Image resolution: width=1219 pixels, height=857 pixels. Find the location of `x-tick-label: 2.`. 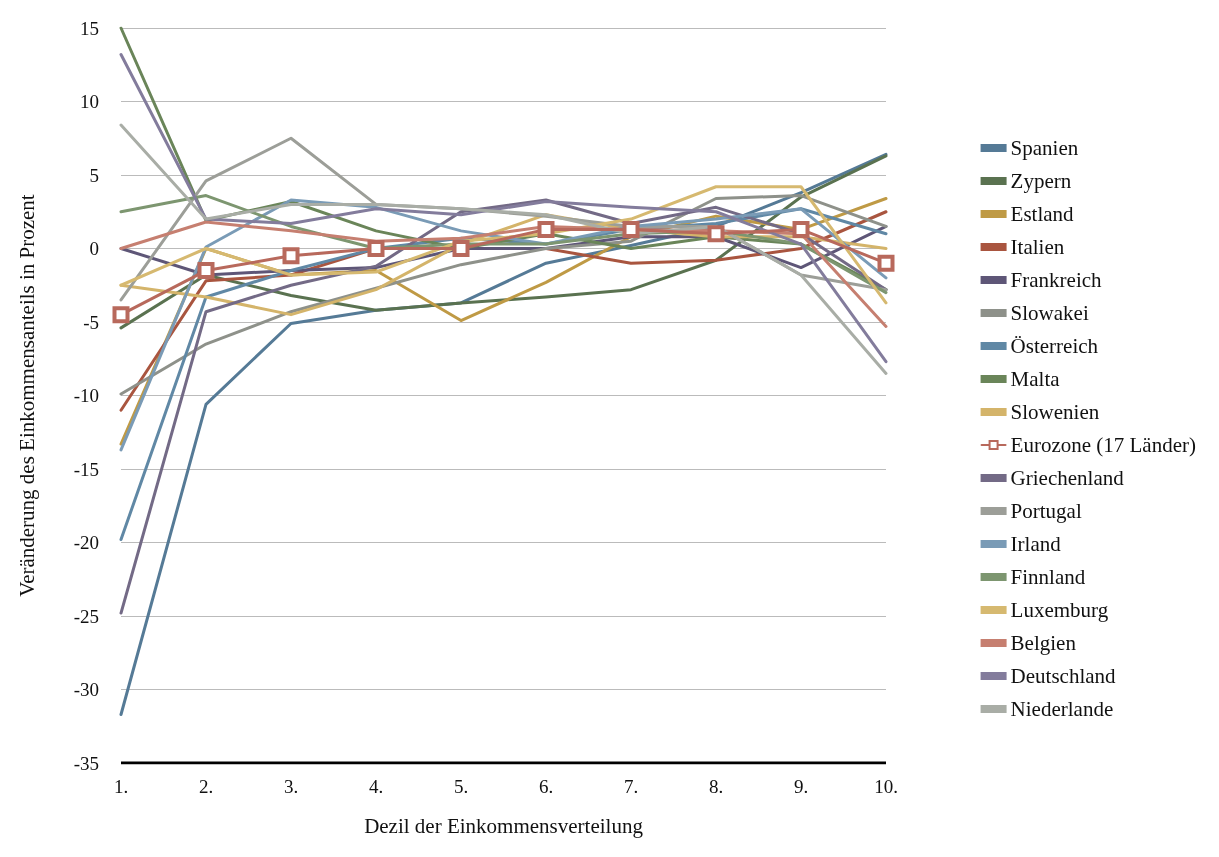

x-tick-label: 2. is located at coordinates (206, 786).